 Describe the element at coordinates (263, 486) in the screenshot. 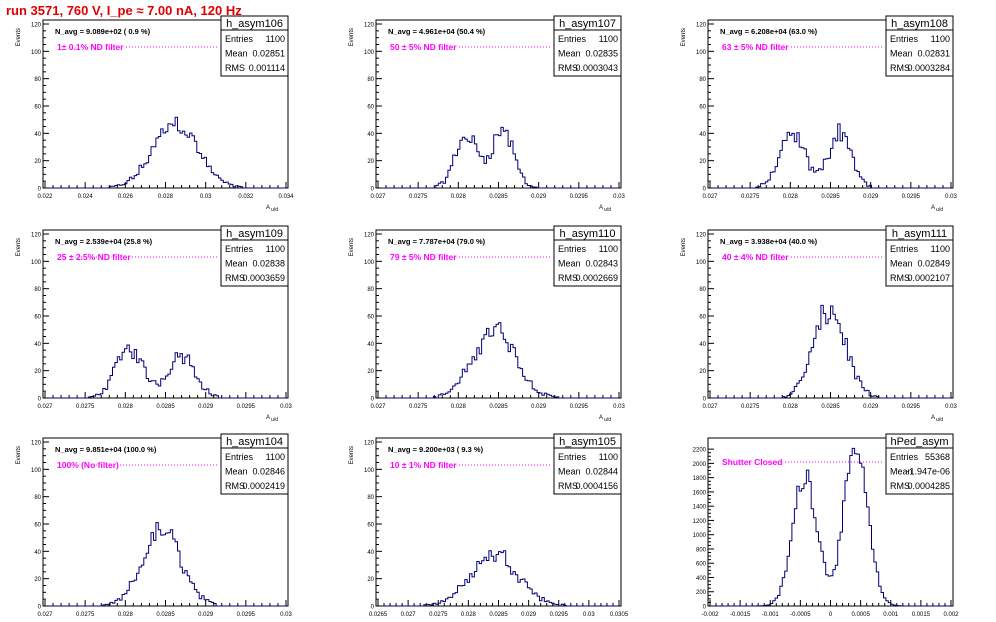

I see `stats-value: 0.0002419` at that location.